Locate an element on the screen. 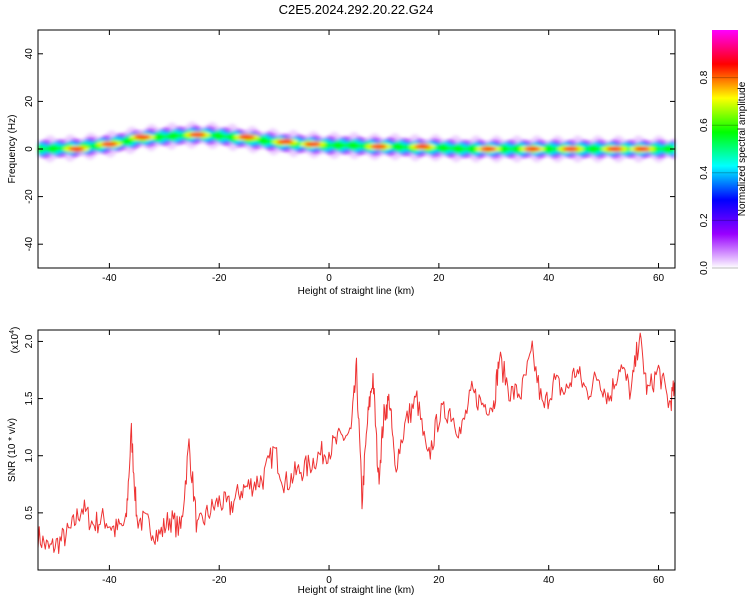  snr-y-scale-suffix: ) is located at coordinates (15, 328).